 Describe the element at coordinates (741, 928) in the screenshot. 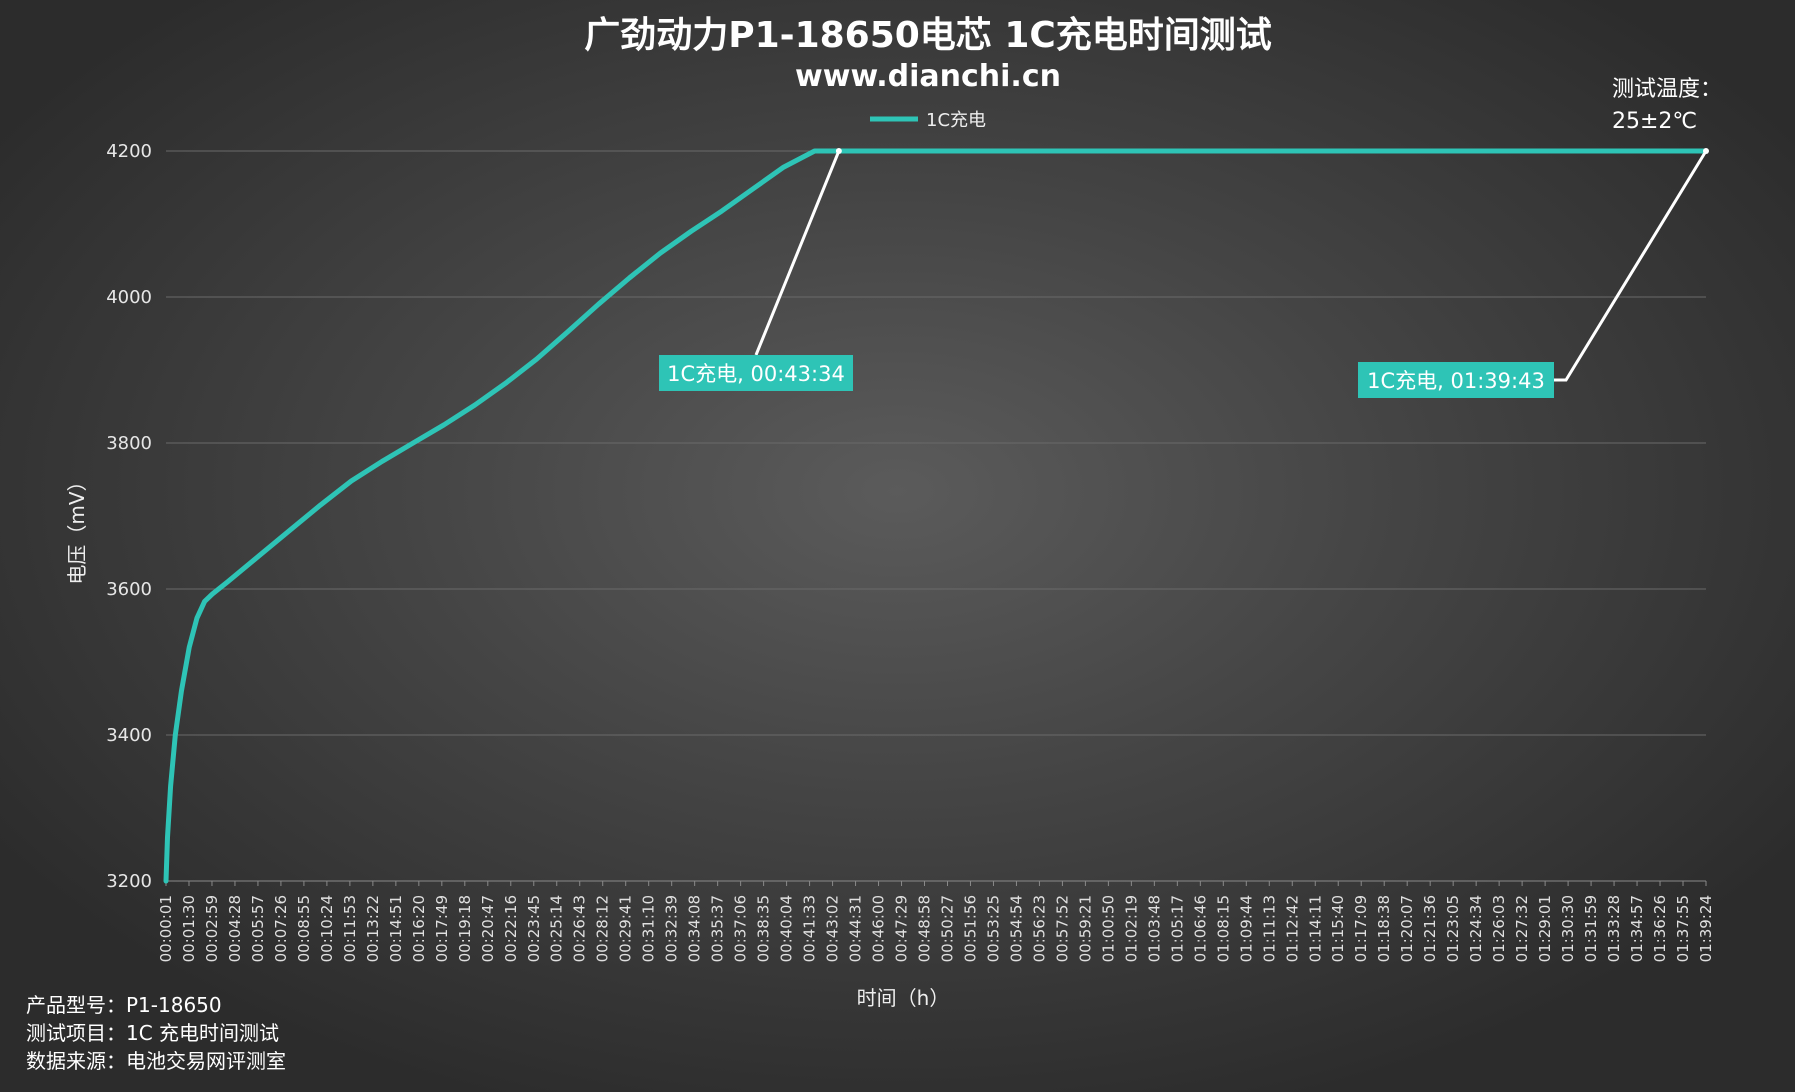

I see `x-tick-label: 00:37:06` at that location.